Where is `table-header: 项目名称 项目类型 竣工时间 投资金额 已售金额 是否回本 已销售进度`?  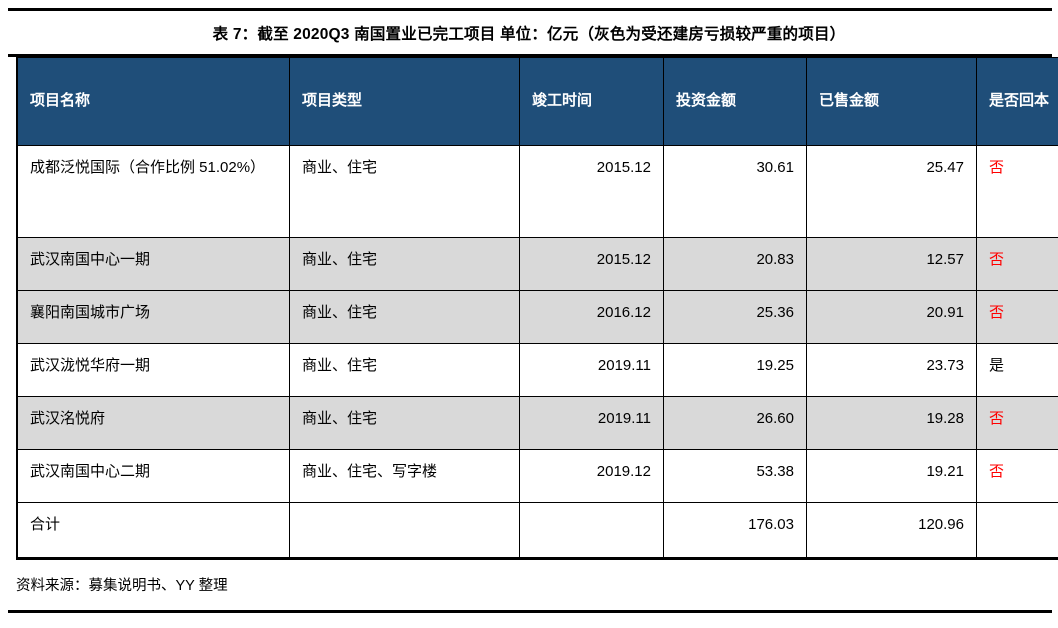
table-header: 项目名称 项目类型 竣工时间 投资金额 已售金额 是否回本 已销售进度 is located at coordinates (537, 102).